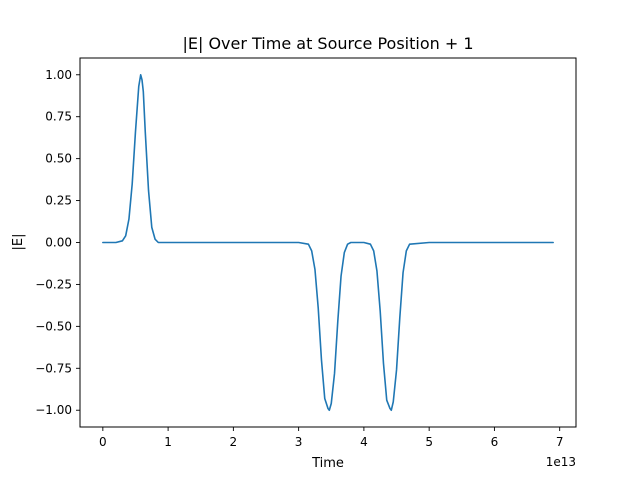 This screenshot has width=640, height=480. I want to click on chart-title: |E| Over Time at Source Position + 1, so click(327, 43).